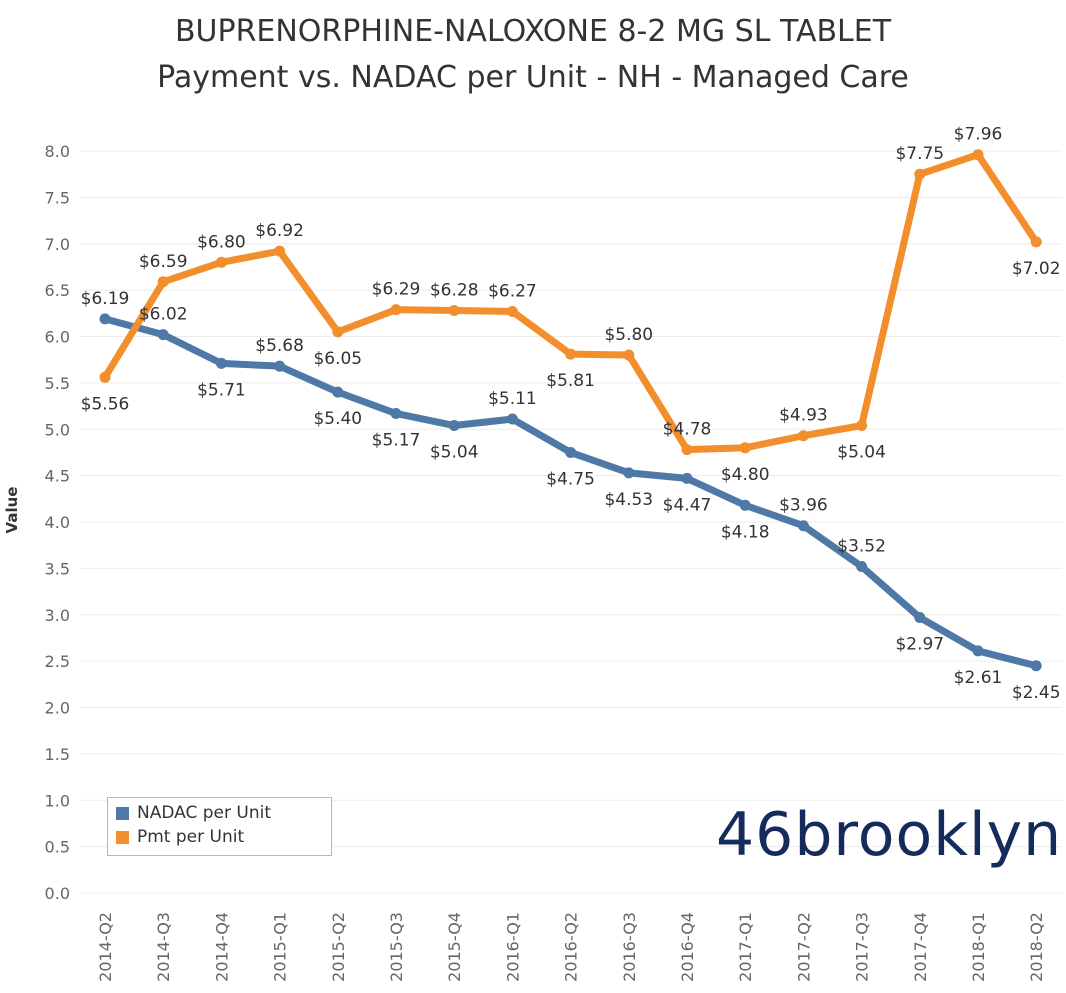 The height and width of the screenshot is (993, 1066). What do you see at coordinates (221, 947) in the screenshot?
I see `x-tick-label: 2014-Q4` at bounding box center [221, 947].